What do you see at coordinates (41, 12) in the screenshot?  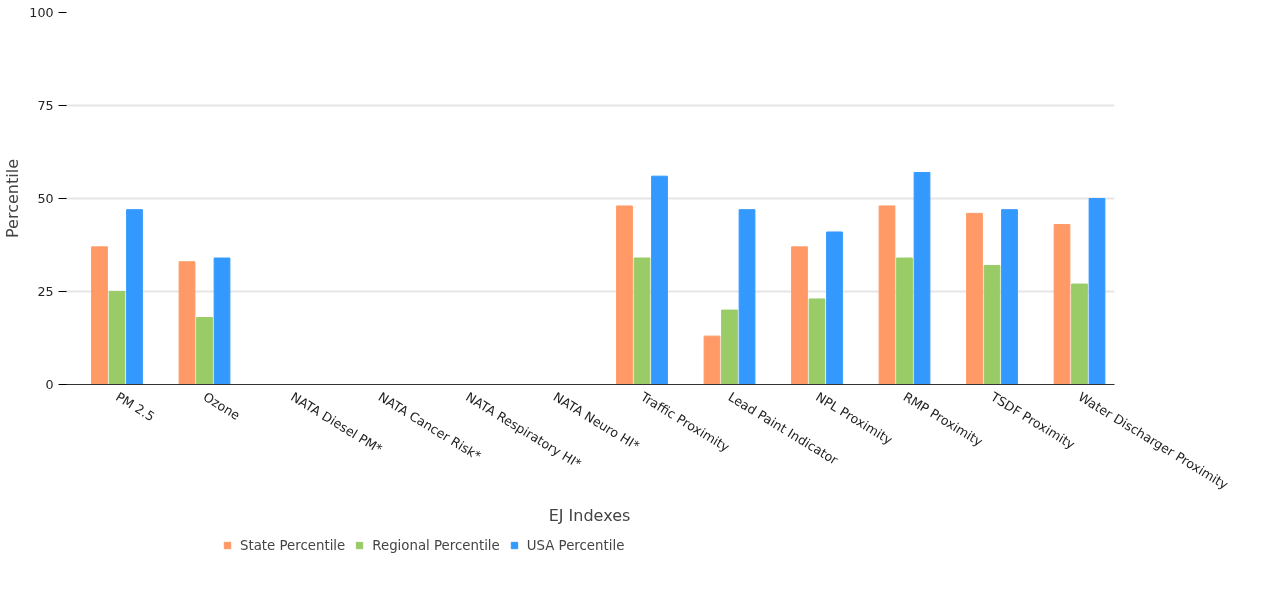 I see `y-tick-label: 100` at bounding box center [41, 12].